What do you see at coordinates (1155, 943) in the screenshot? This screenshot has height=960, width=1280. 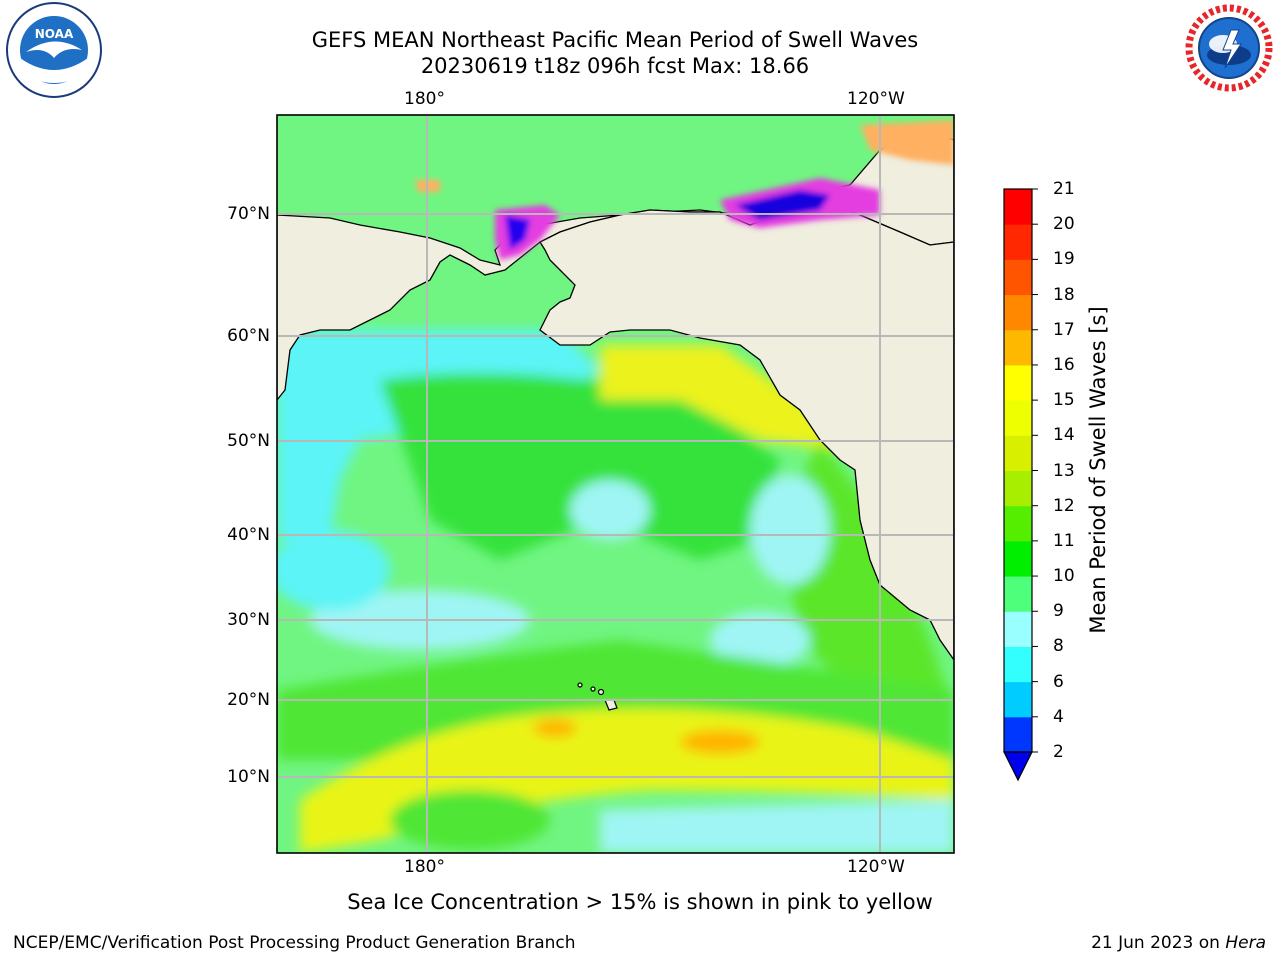 I see `credit-date-text: 21 Jun 2023 on` at bounding box center [1155, 943].